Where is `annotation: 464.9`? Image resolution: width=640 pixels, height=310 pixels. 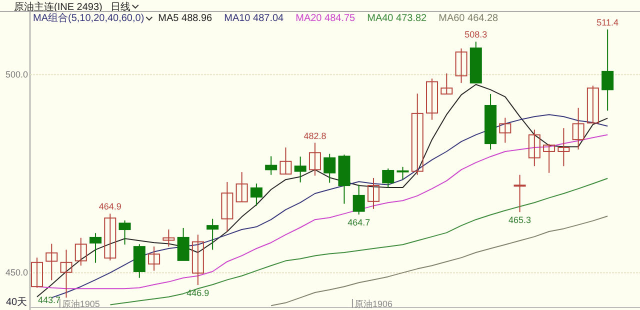
annotation: 464.9 is located at coordinates (110, 207).